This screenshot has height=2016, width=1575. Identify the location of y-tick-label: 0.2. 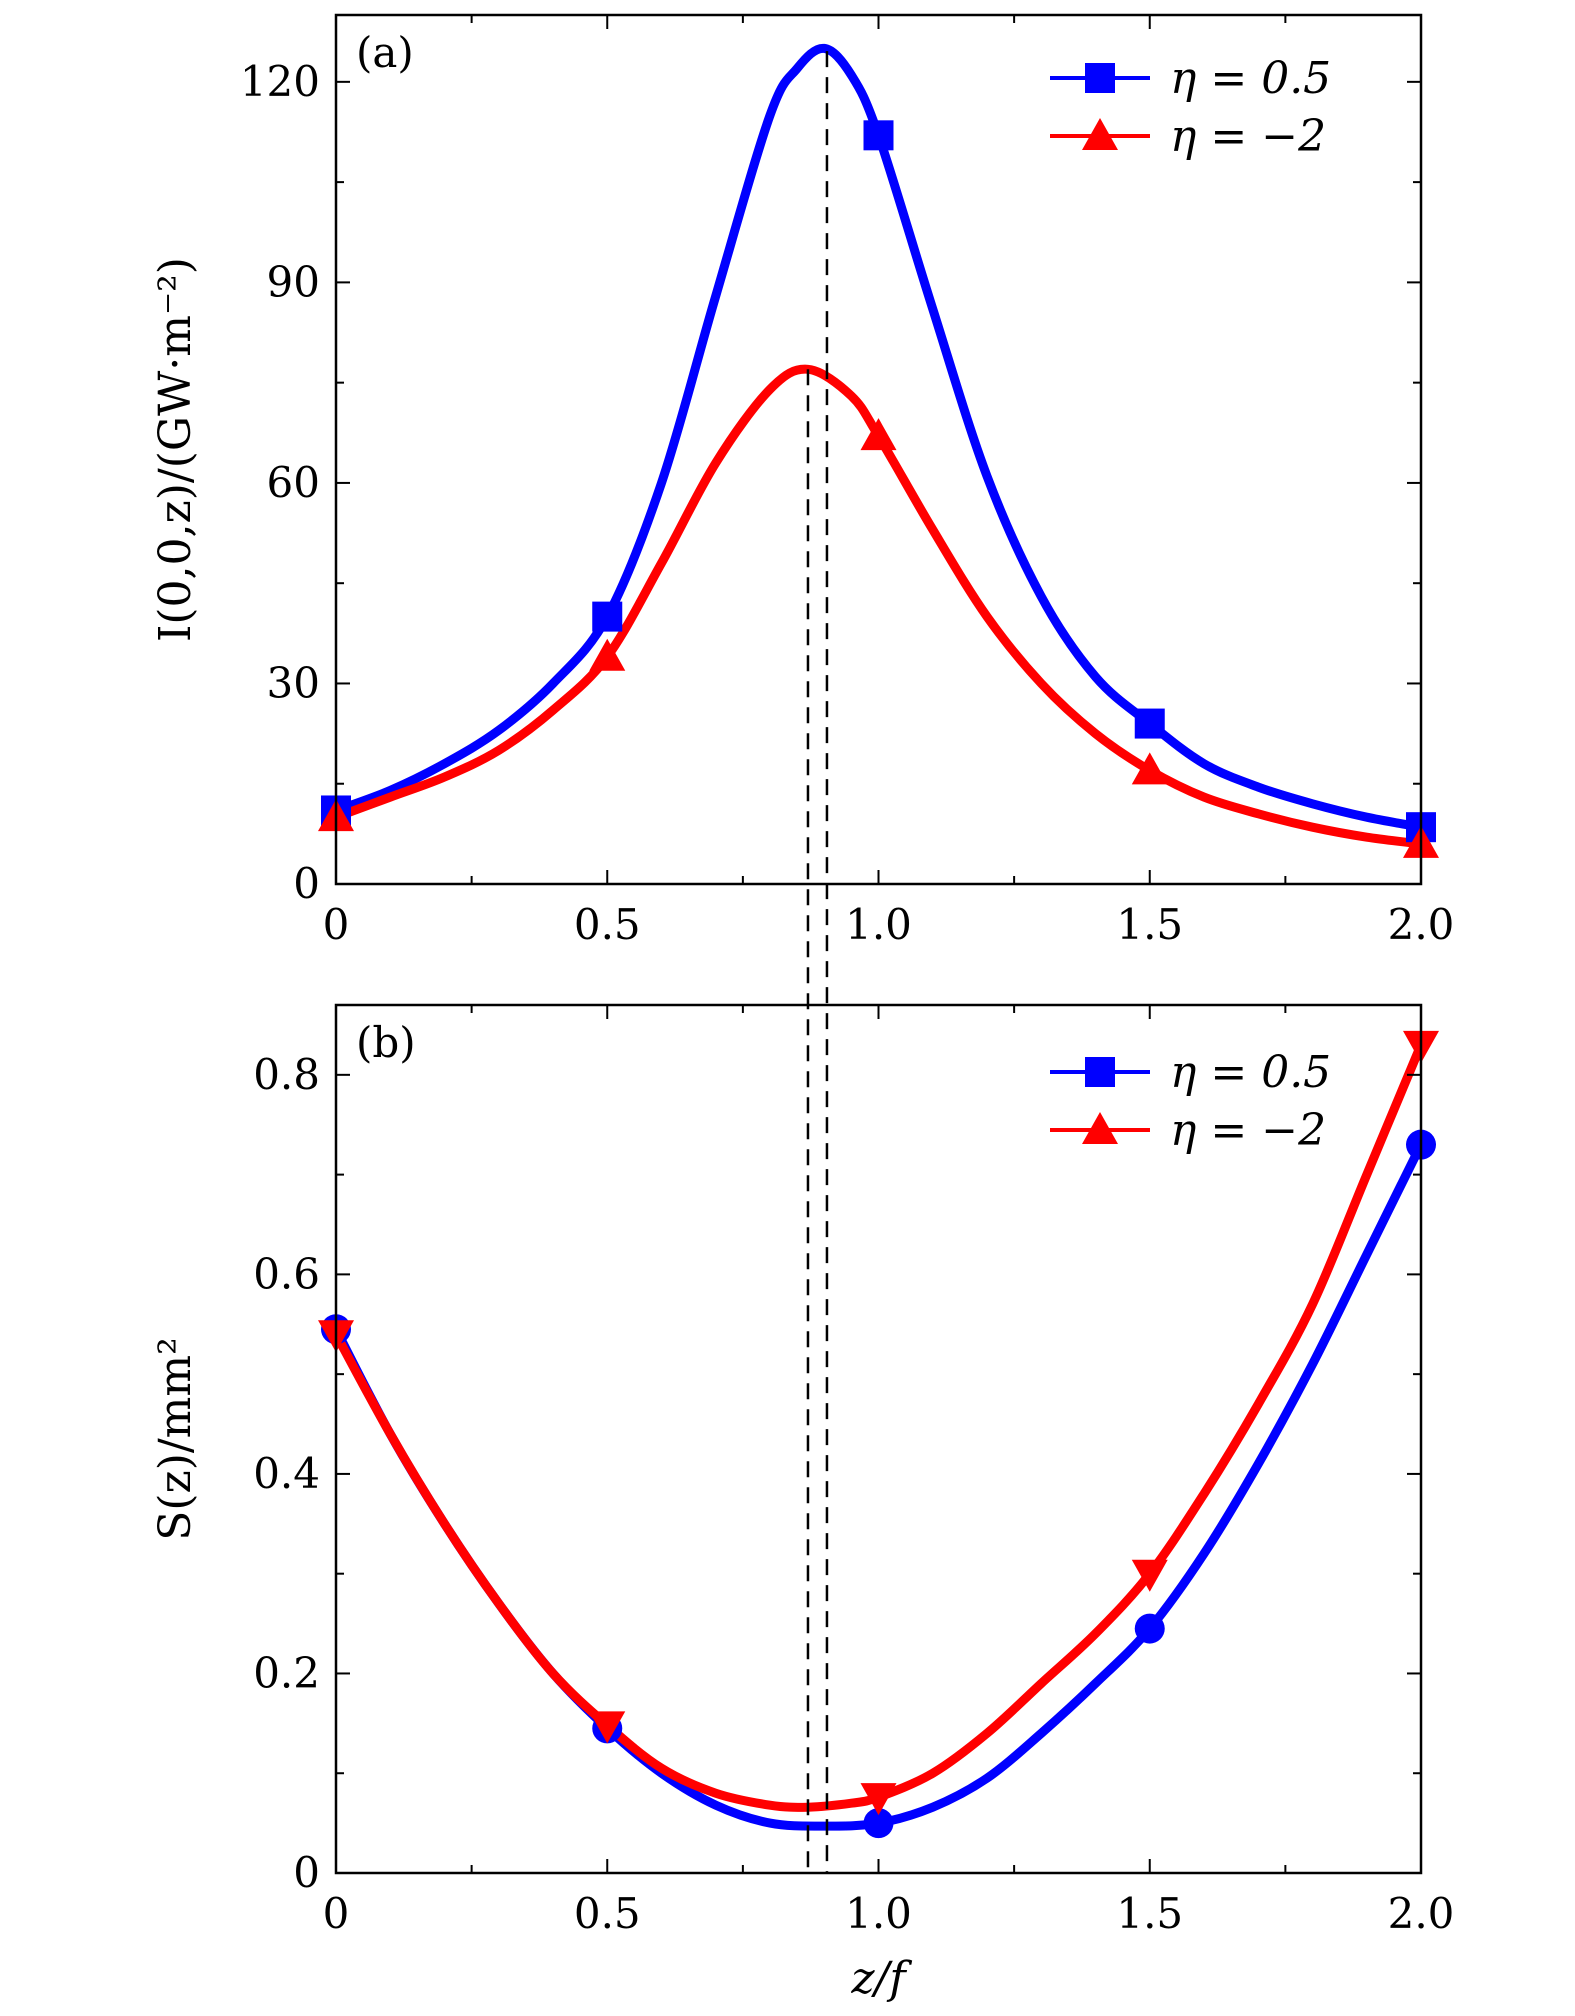
(286, 1672).